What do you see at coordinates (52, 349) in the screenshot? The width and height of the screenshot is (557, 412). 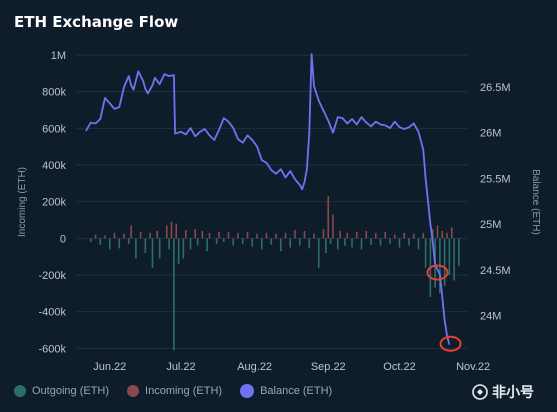 I see `y-left-tick-label: -600k` at bounding box center [52, 349].